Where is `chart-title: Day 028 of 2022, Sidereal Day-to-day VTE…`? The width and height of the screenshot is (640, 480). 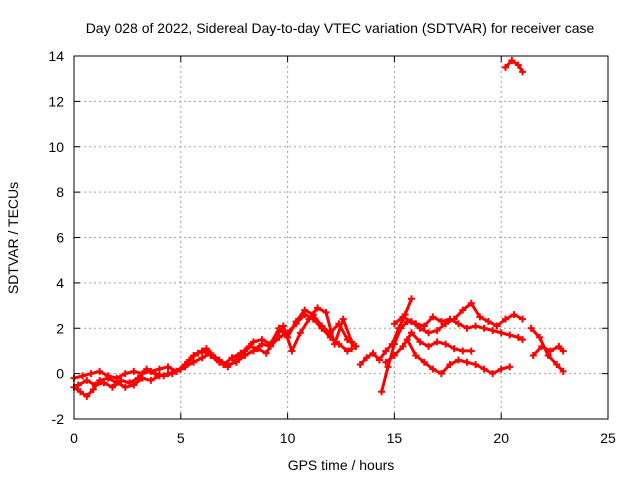
chart-title: Day 028 of 2022, Sidereal Day-to-day VTE… is located at coordinates (340, 28).